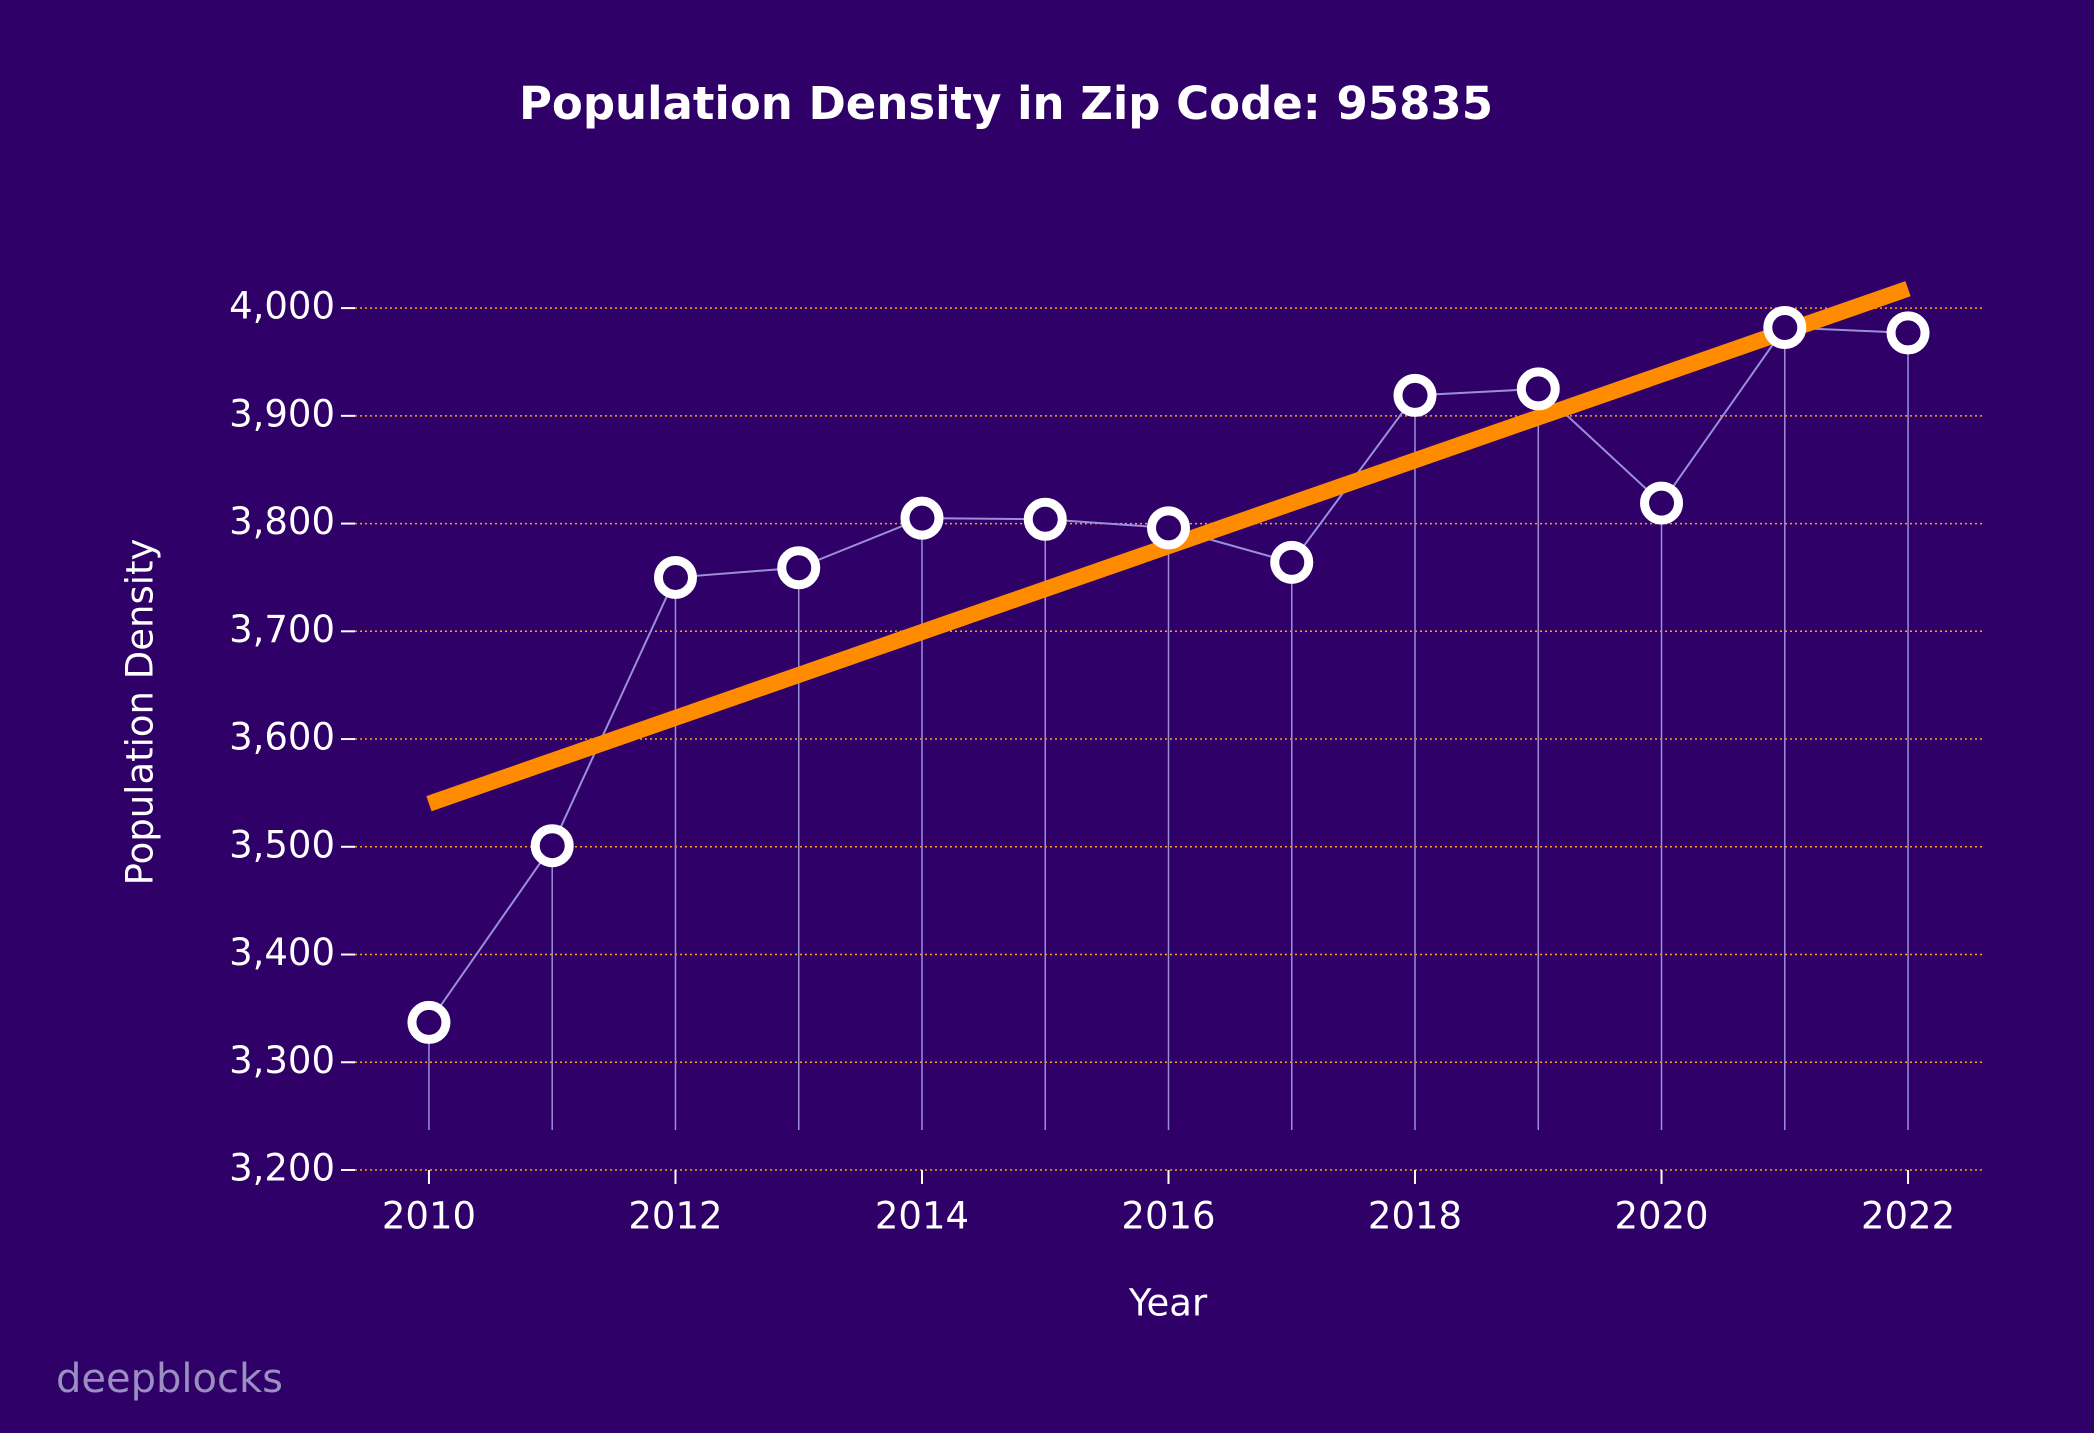 Image resolution: width=2094 pixels, height=1433 pixels. Describe the element at coordinates (1006, 103) in the screenshot. I see `chart-title: Population Density in Zip Code: 95835` at that location.